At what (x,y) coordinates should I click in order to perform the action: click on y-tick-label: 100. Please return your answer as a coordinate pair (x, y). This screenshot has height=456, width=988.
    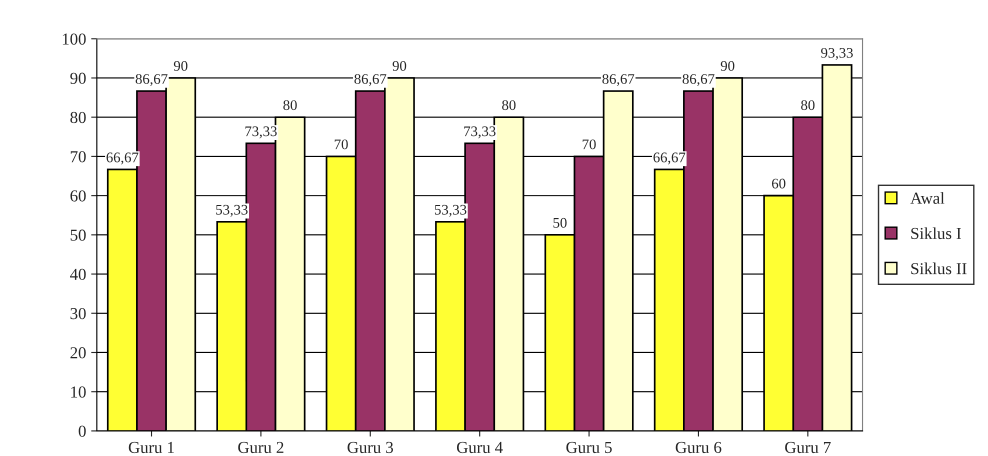
    Looking at the image, I should click on (74, 39).